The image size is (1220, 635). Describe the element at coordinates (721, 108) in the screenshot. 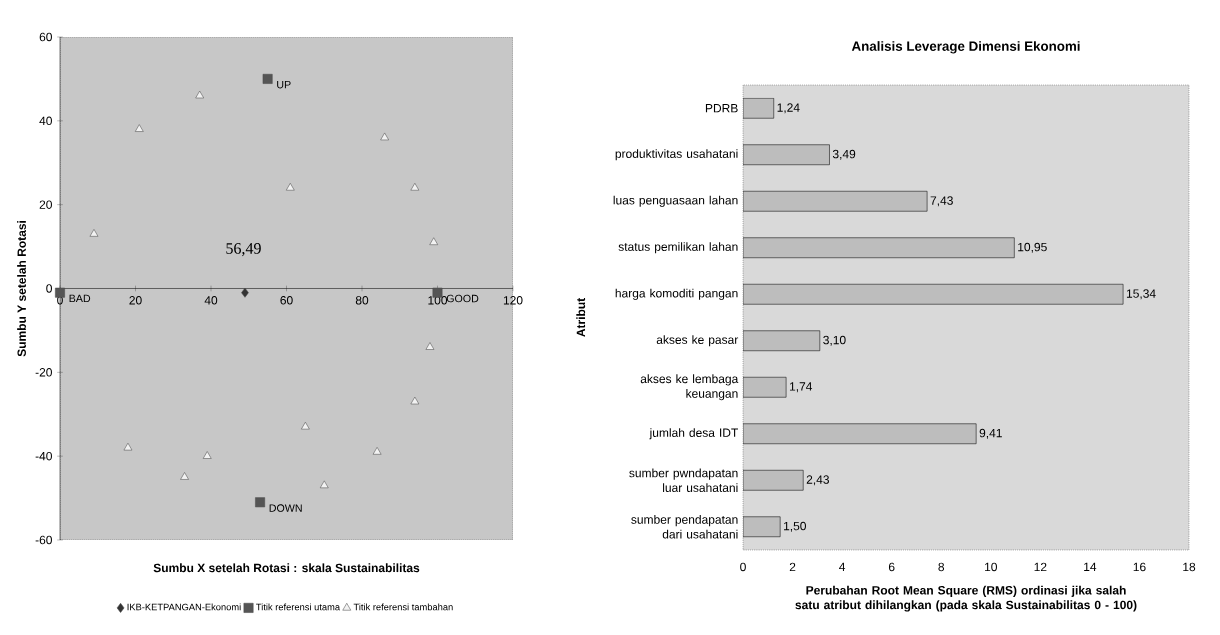

I see `y-tick-label: PDRB` at that location.